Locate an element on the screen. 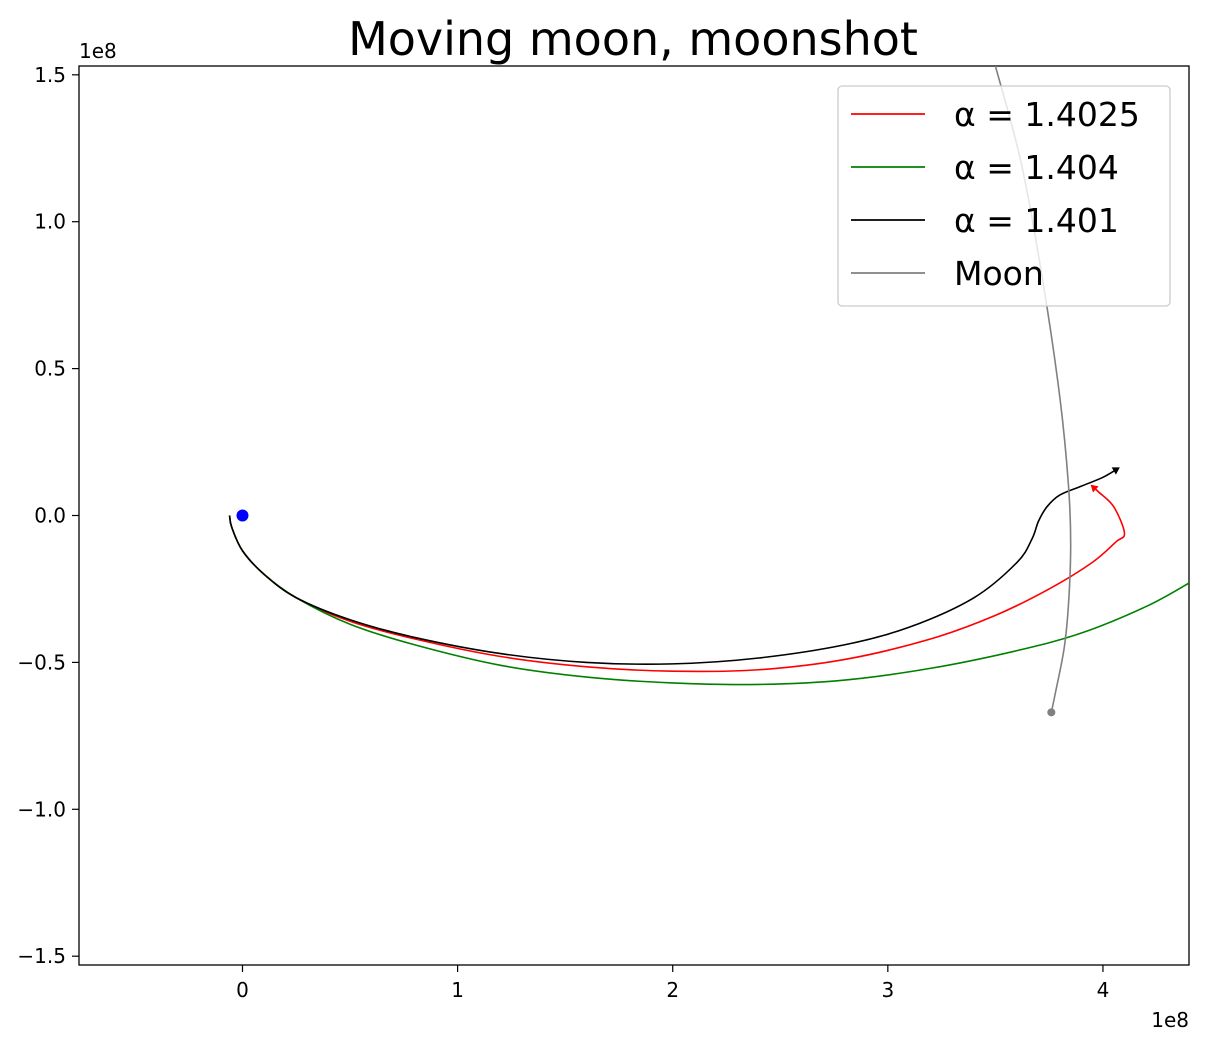  chart-title: Moving moon, moonshot is located at coordinates (633, 39).